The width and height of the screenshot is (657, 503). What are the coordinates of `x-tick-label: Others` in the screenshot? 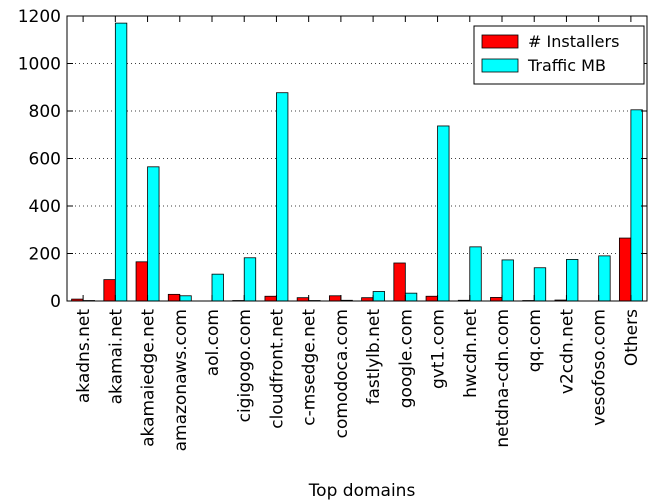 It's located at (632, 337).